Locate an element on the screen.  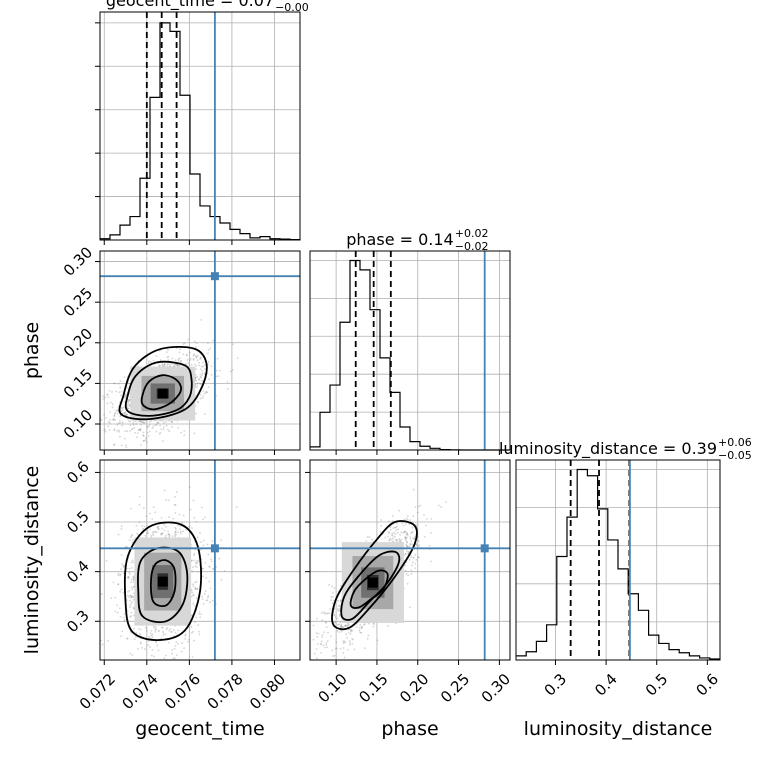
panel-frame-phase-luminosity_distance is located at coordinates (410, 560).